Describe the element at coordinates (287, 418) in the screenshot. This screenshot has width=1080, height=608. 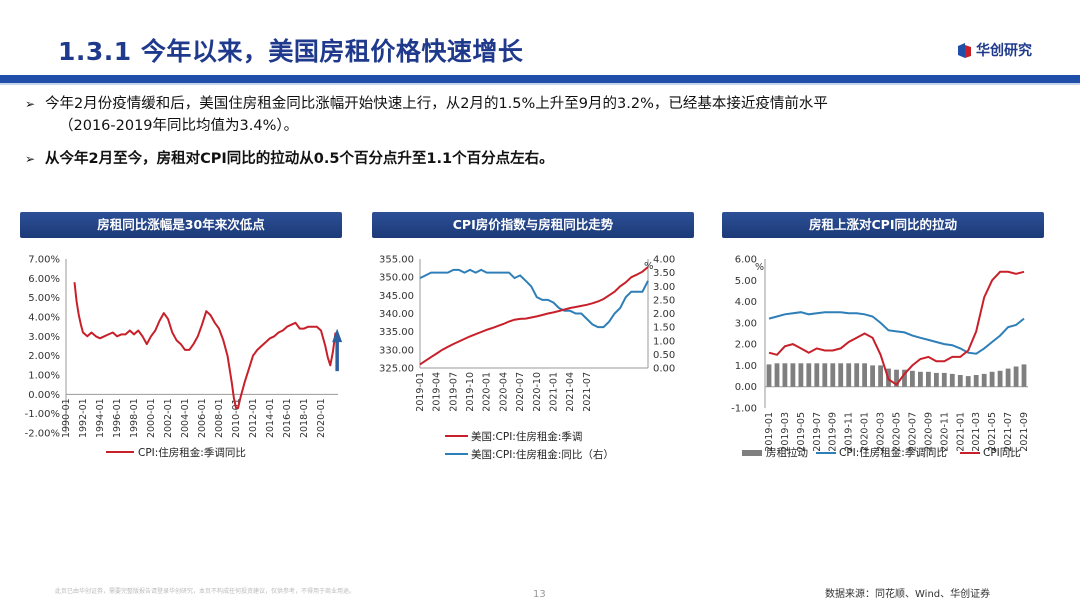
I see `x-tick-label: 2016-01` at that location.